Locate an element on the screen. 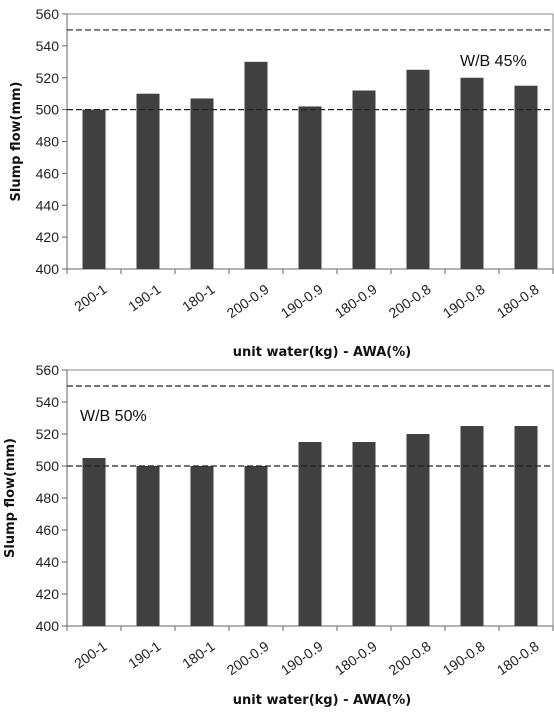 Image resolution: width=554 pixels, height=713 pixels. wb-annotation: W/B 50% is located at coordinates (113, 416).